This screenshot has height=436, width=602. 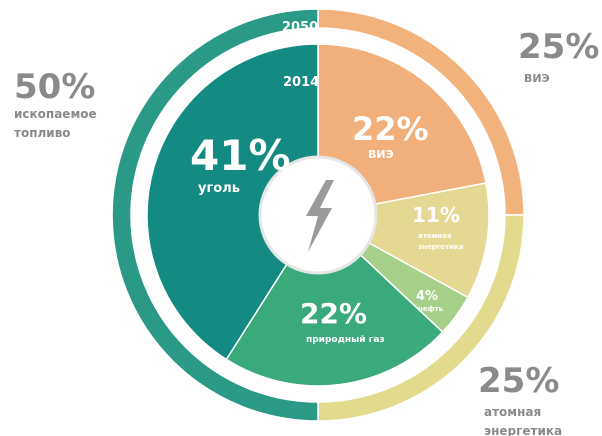 I want to click on outer-ring-label: 2050, so click(x=300, y=27).